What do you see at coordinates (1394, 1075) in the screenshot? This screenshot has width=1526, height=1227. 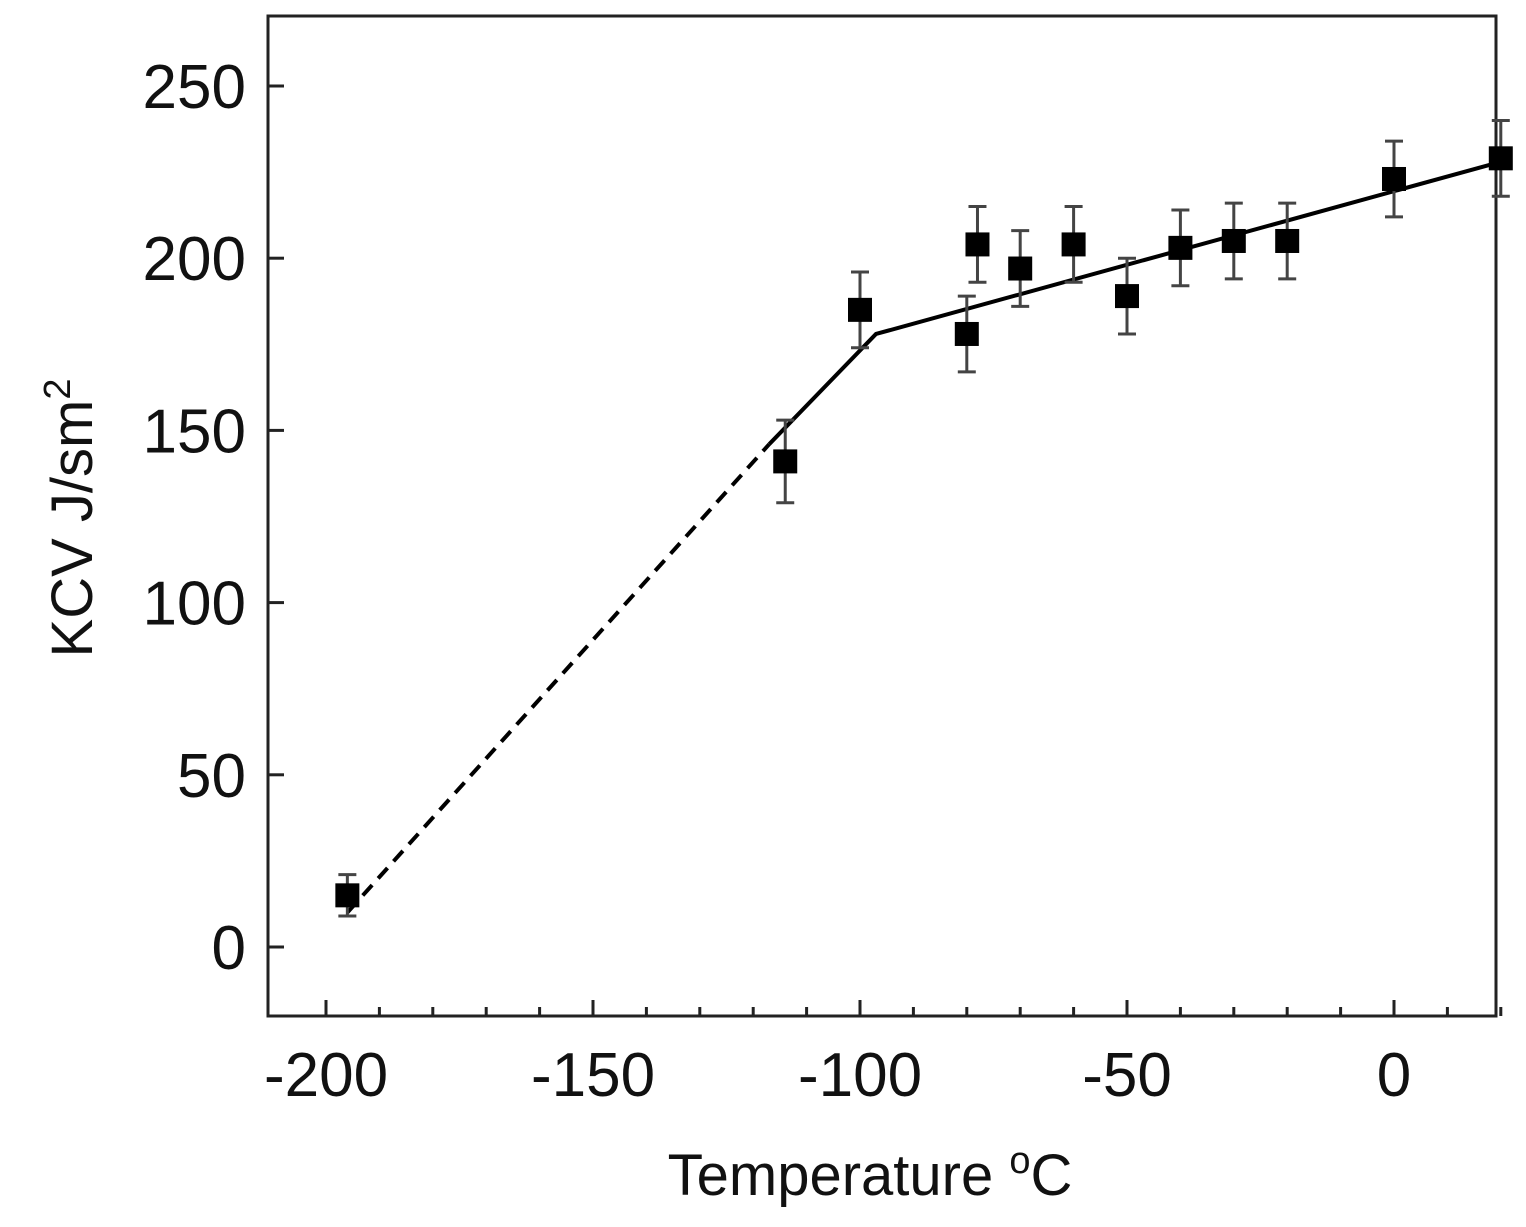 I see `x-tick-label: 0` at bounding box center [1394, 1075].